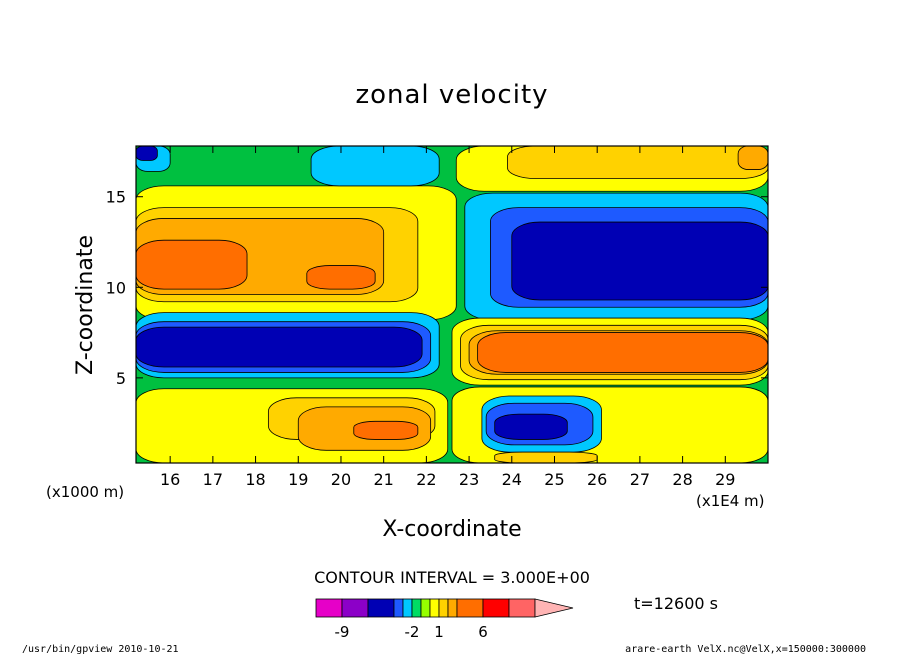  Describe the element at coordinates (452, 577) in the screenshot. I see `contour-interval-label: CONTOUR INTERVAL = 3.000E+00` at that location.